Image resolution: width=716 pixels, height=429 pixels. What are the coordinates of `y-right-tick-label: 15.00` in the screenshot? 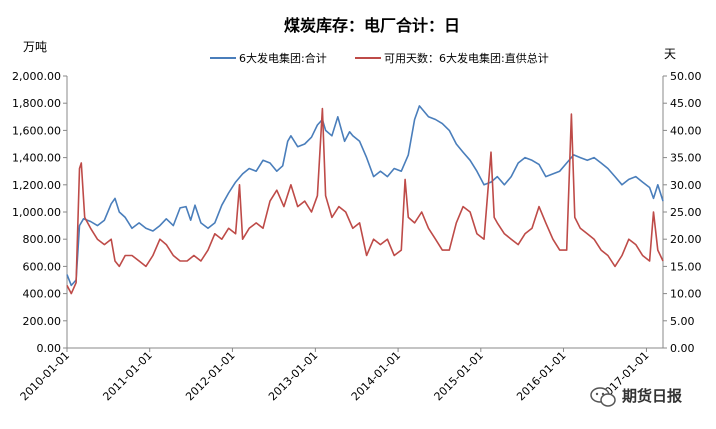 It's located at (686, 266).